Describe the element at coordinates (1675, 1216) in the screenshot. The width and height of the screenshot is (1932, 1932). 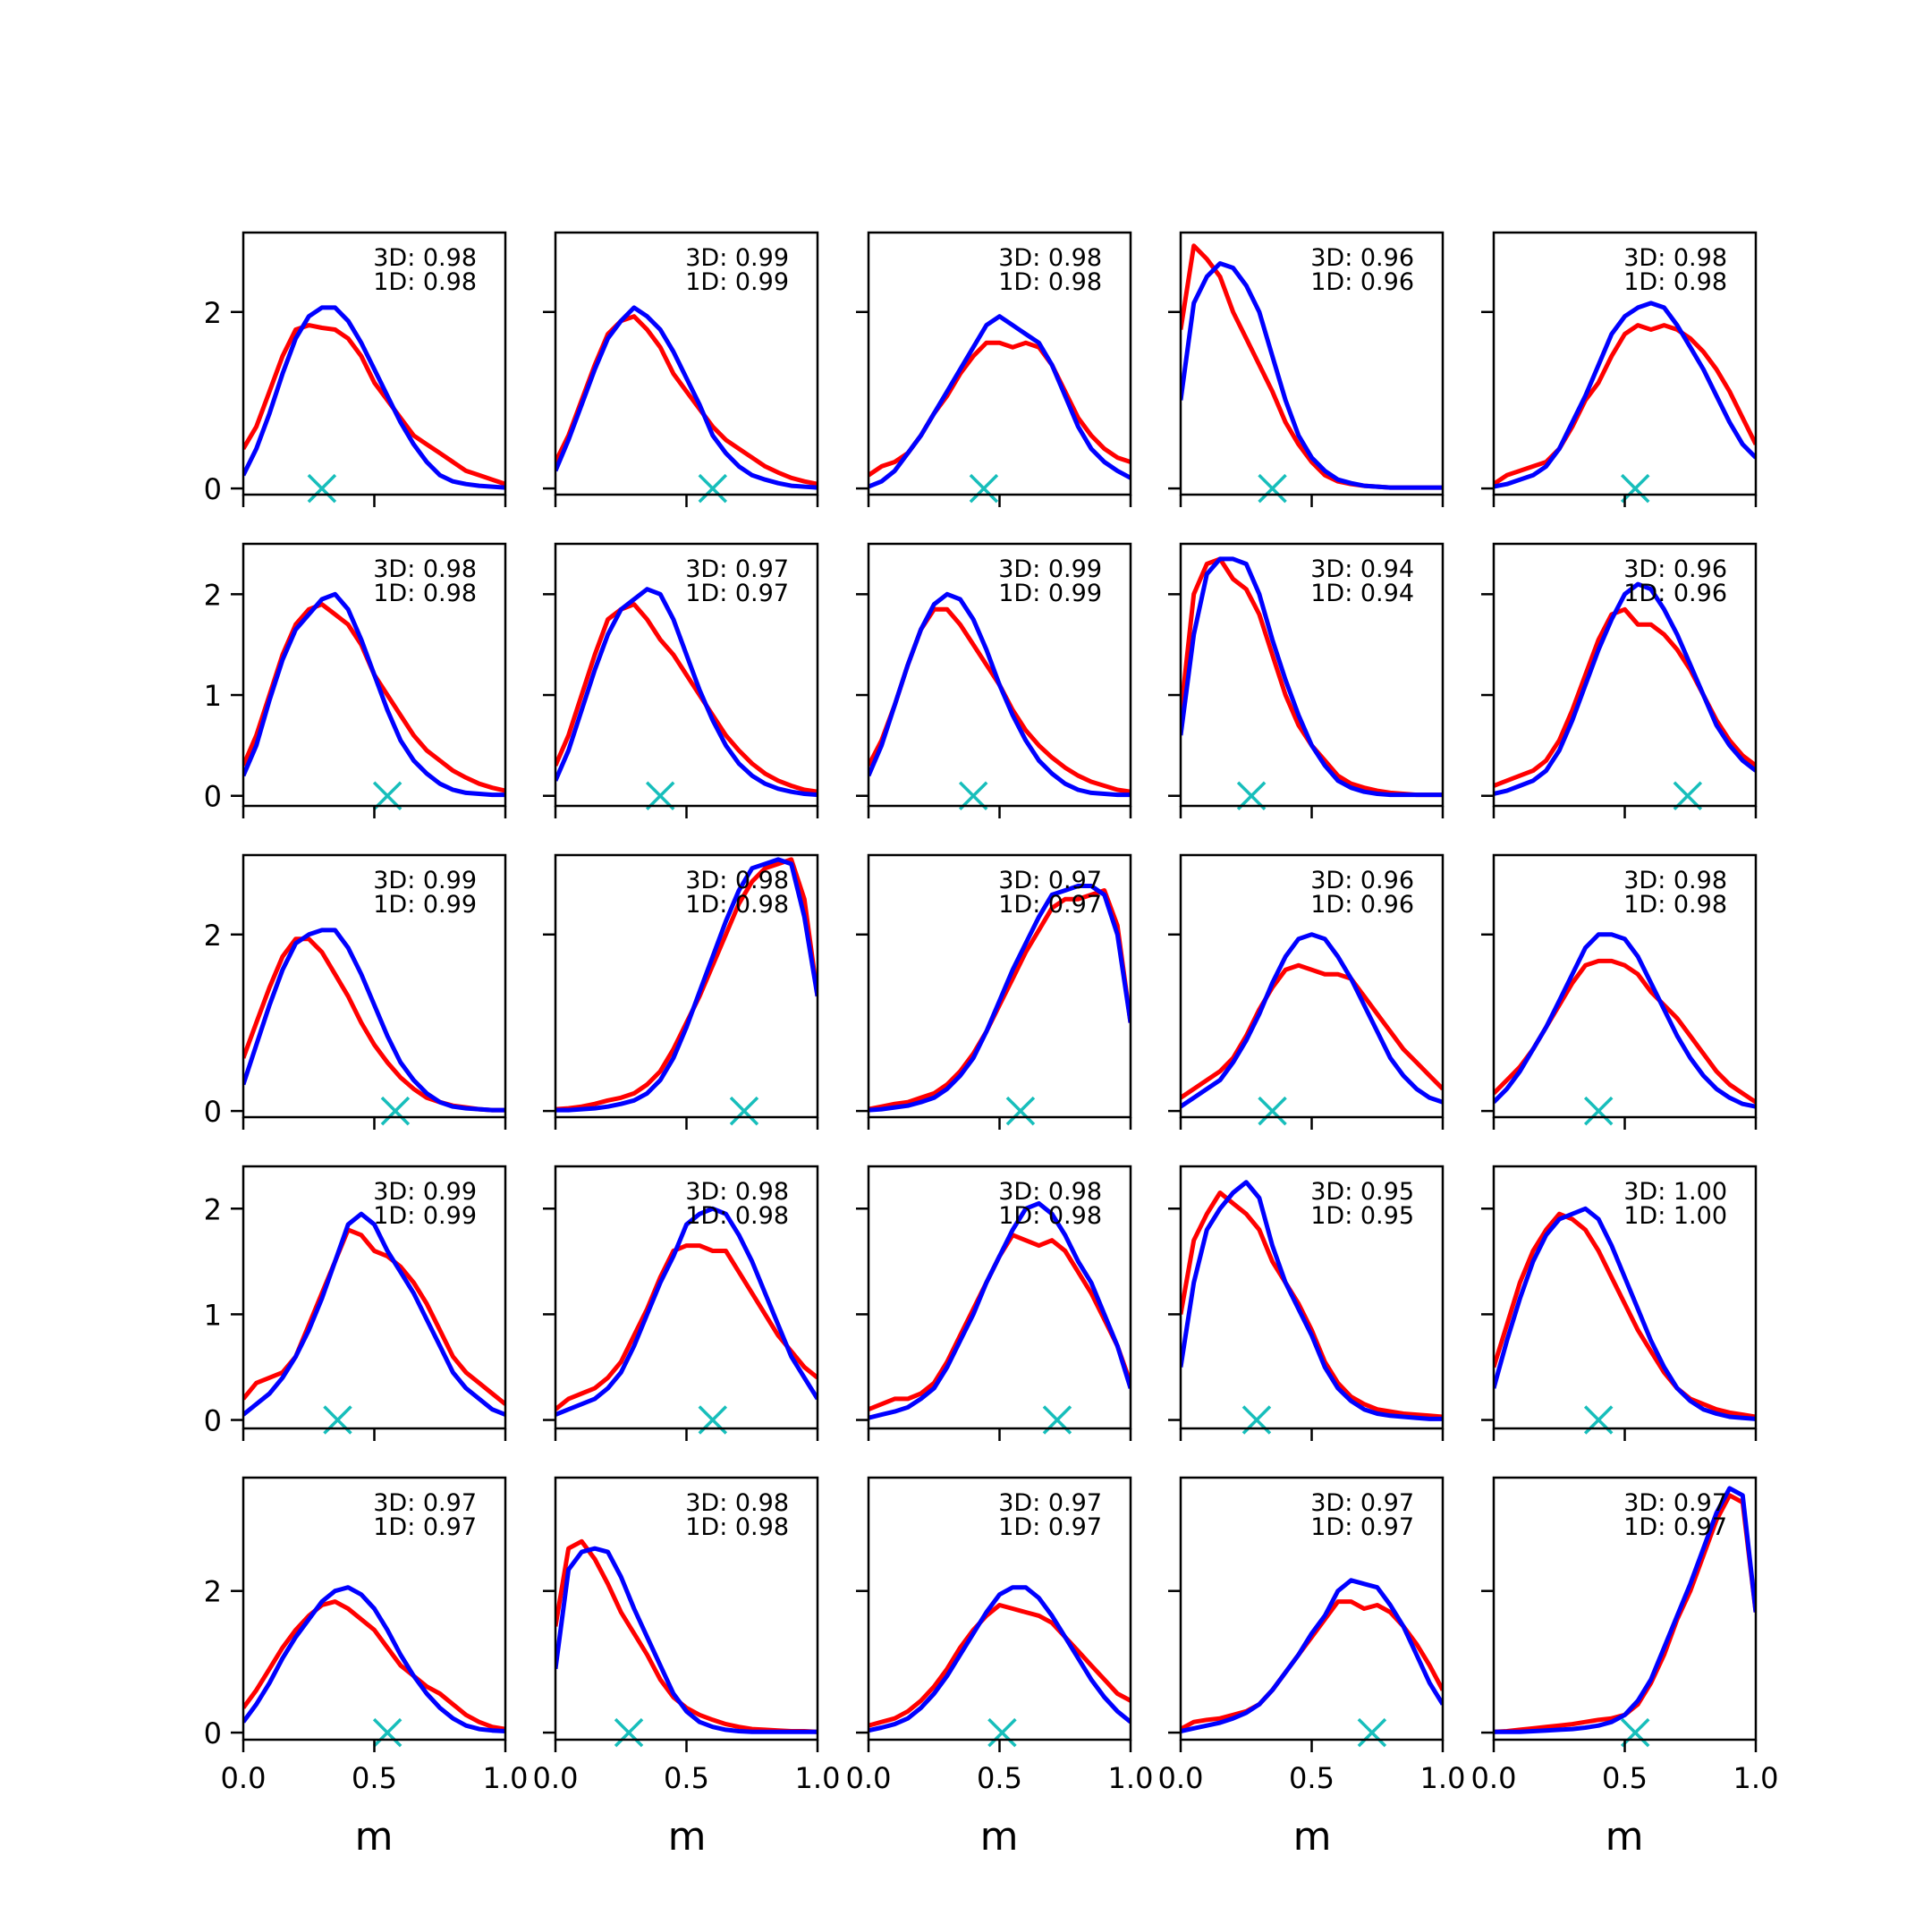
I see `annotation-1d: 1D: 1.00` at that location.